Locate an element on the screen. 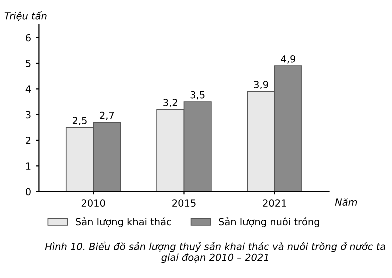  y-tick-label: 6 is located at coordinates (28, 38).